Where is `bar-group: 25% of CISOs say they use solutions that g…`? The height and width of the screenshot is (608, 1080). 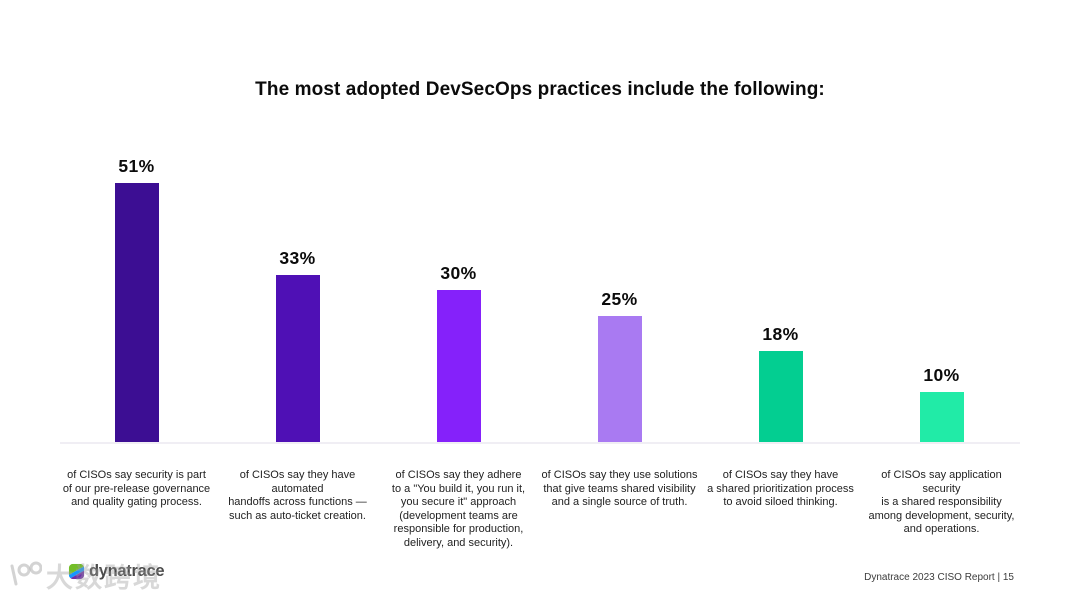
bar-group: 25% of CISOs say they use solutions that g… is located at coordinates (619, 254).